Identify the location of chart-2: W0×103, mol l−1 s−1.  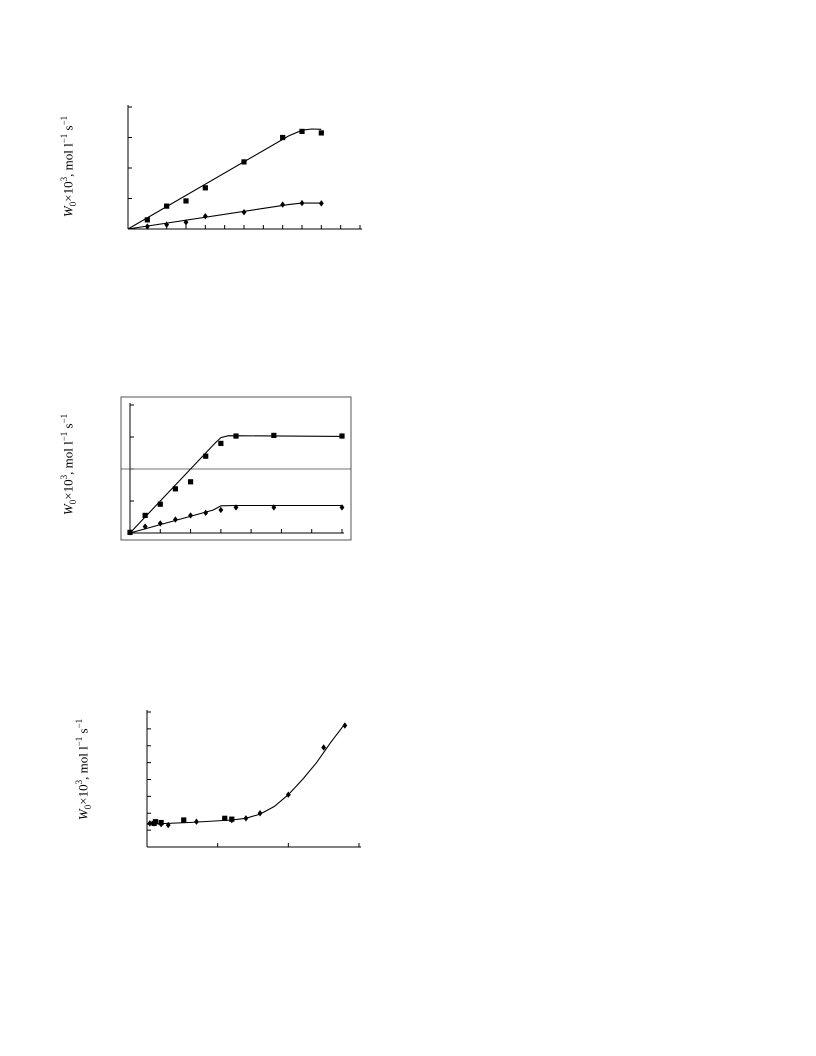
(219, 470).